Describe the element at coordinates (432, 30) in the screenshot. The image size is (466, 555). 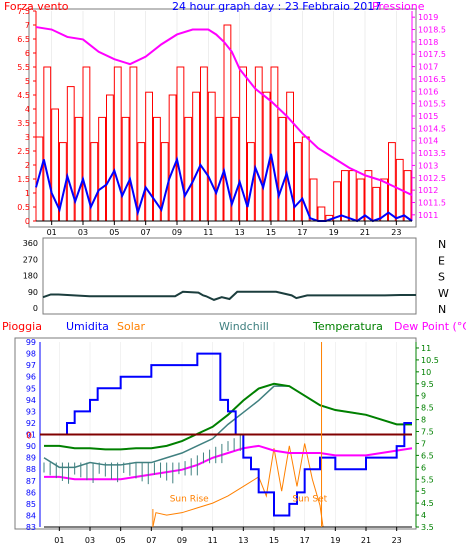
I see `pressure-tick-label: 1018.5` at that location.